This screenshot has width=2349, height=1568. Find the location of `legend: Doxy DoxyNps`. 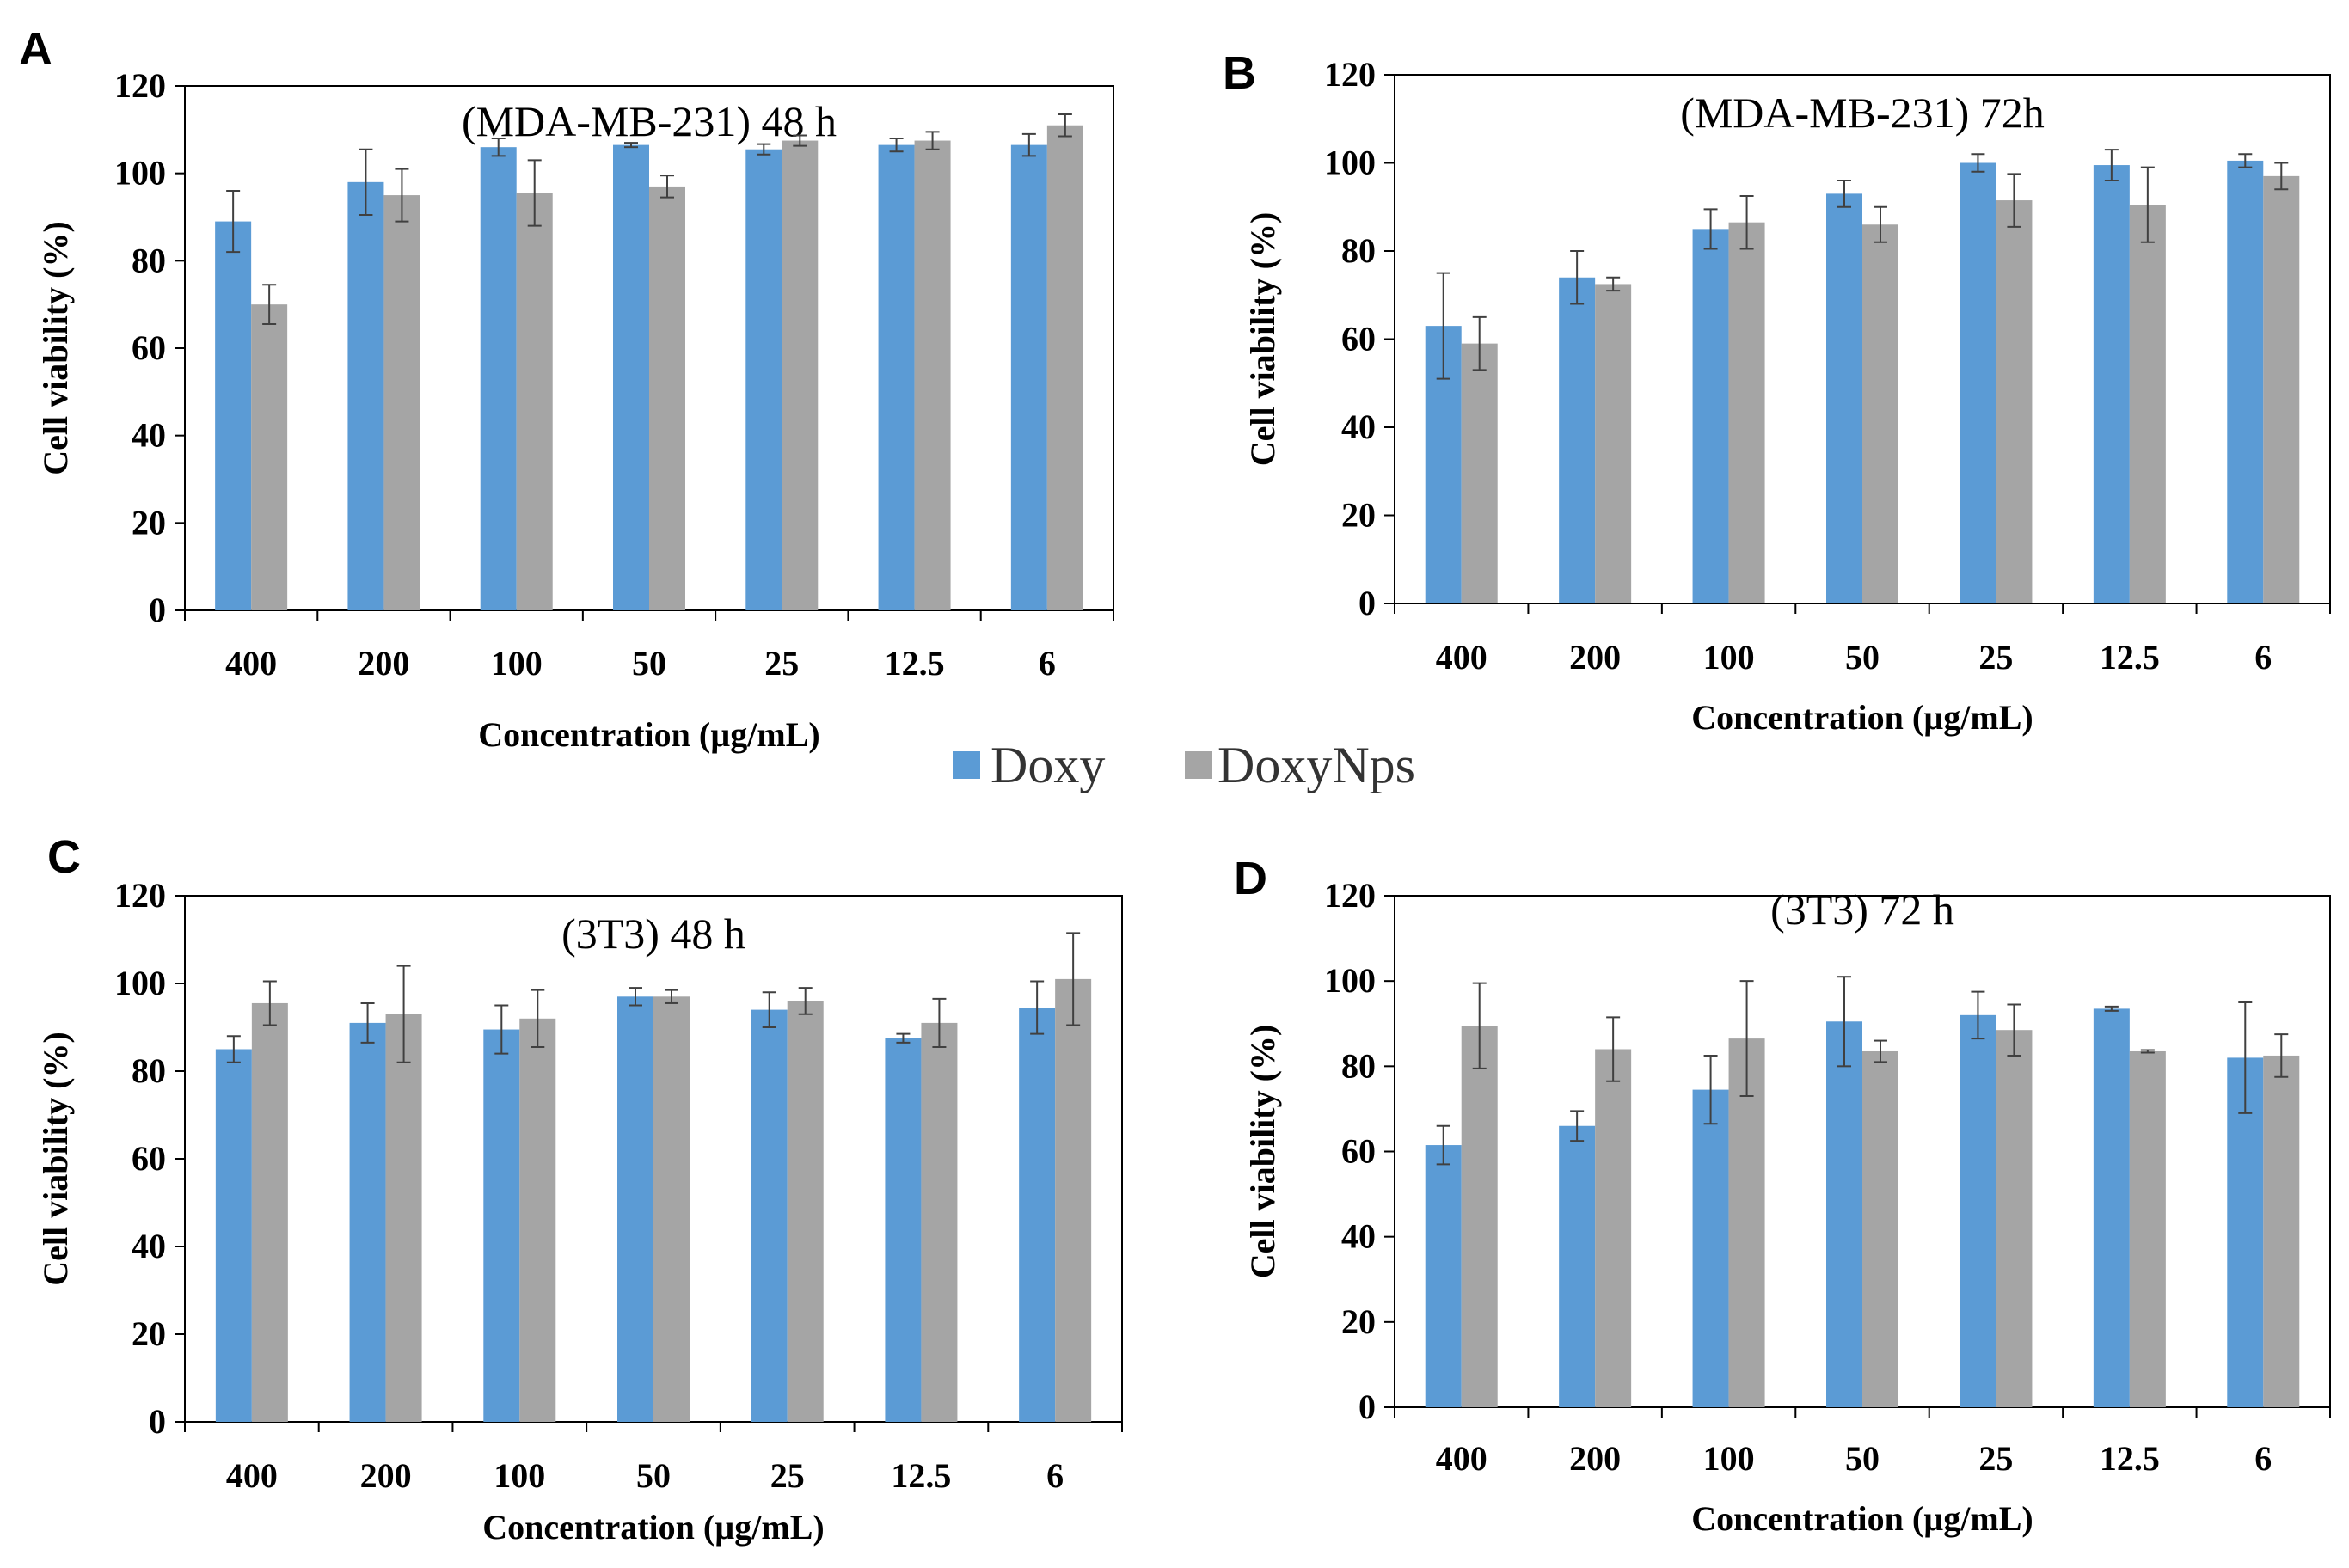

legend: Doxy DoxyNps is located at coordinates (1184, 765).